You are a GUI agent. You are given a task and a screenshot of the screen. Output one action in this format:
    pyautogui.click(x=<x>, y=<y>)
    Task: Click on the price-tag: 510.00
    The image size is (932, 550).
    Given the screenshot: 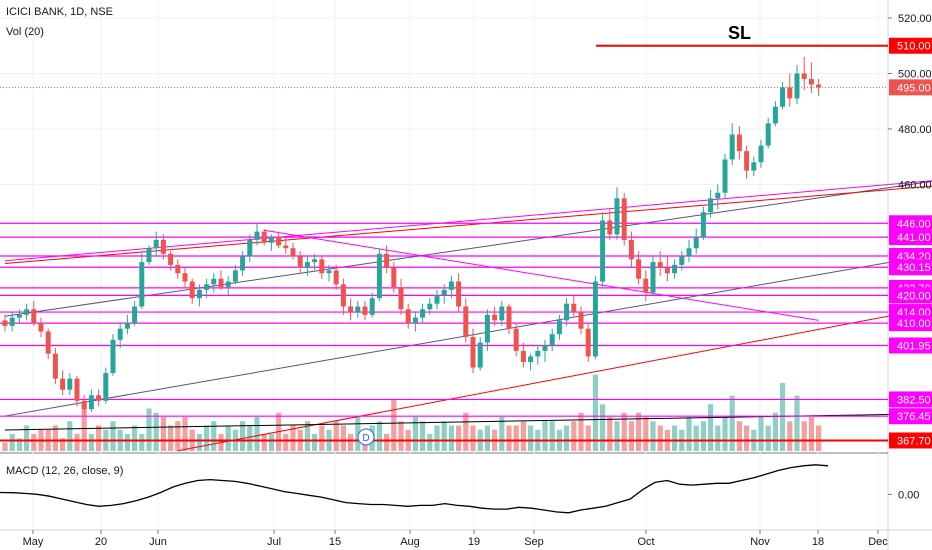 What is the action you would take?
    pyautogui.click(x=910, y=45)
    